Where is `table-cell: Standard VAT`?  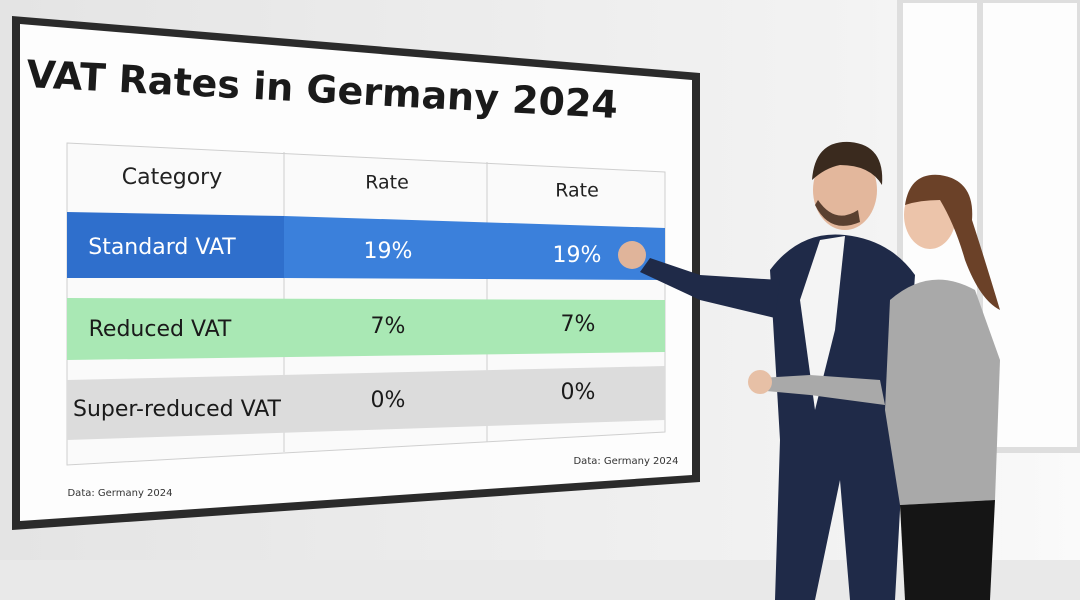 table-cell: Standard VAT is located at coordinates (162, 247).